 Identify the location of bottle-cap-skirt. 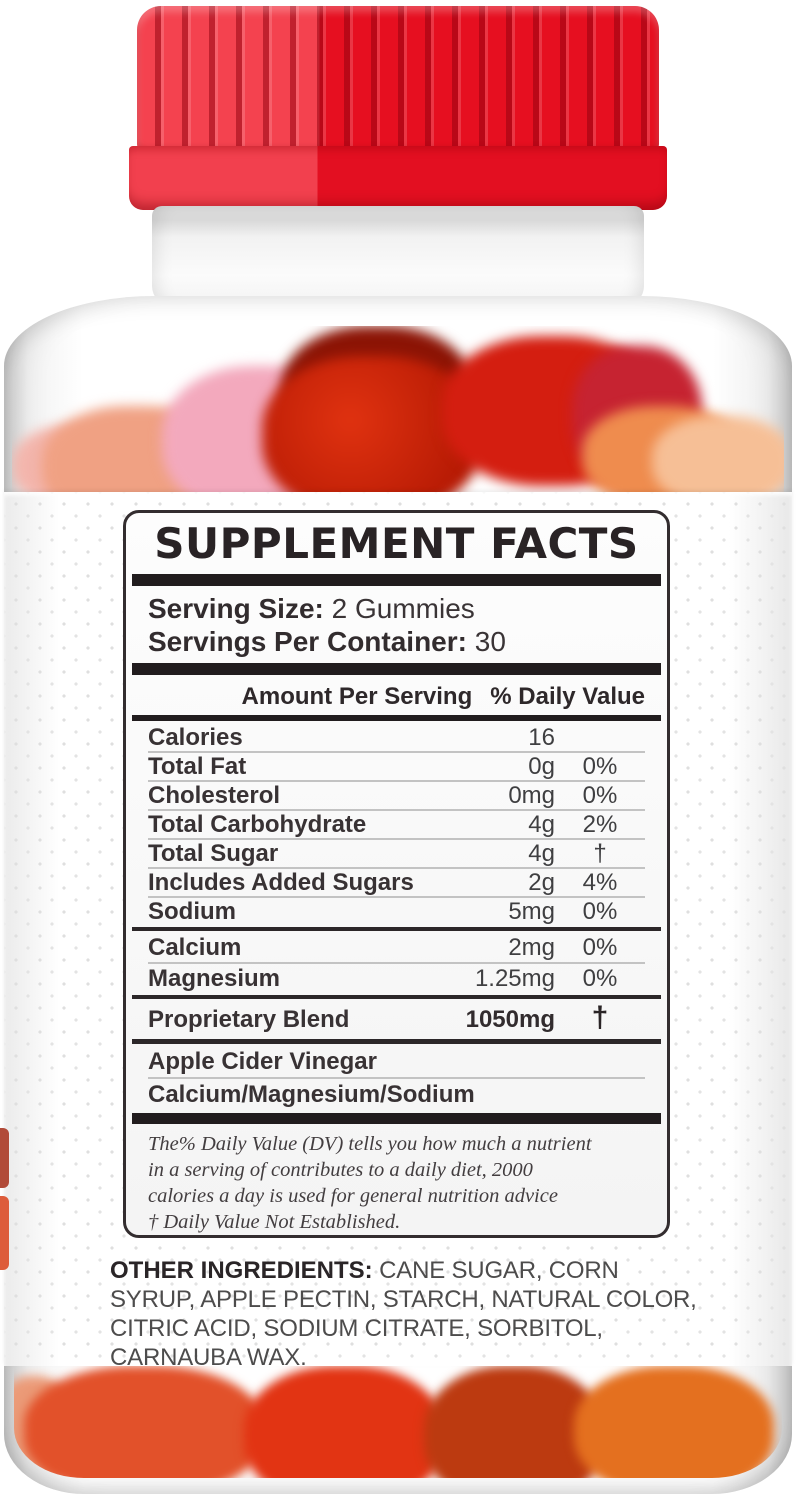
(398, 178).